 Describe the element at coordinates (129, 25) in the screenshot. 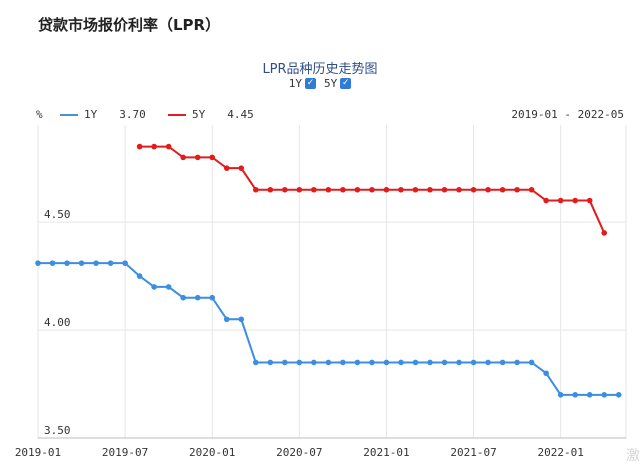

I see `page-title: 贷款市场报价利率（LPR）` at that location.